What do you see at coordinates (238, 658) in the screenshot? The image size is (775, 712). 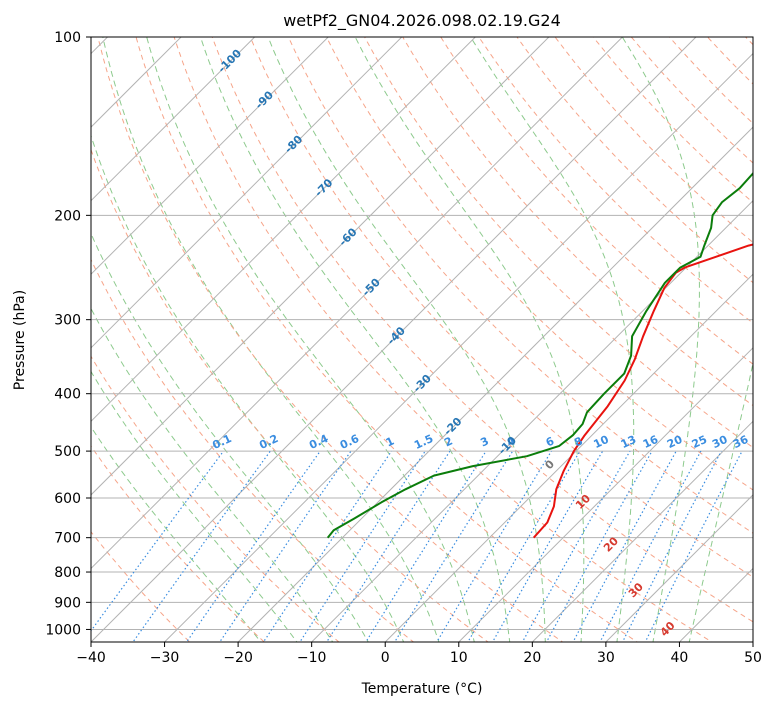 I see `x-tick-label: −20` at bounding box center [238, 658].